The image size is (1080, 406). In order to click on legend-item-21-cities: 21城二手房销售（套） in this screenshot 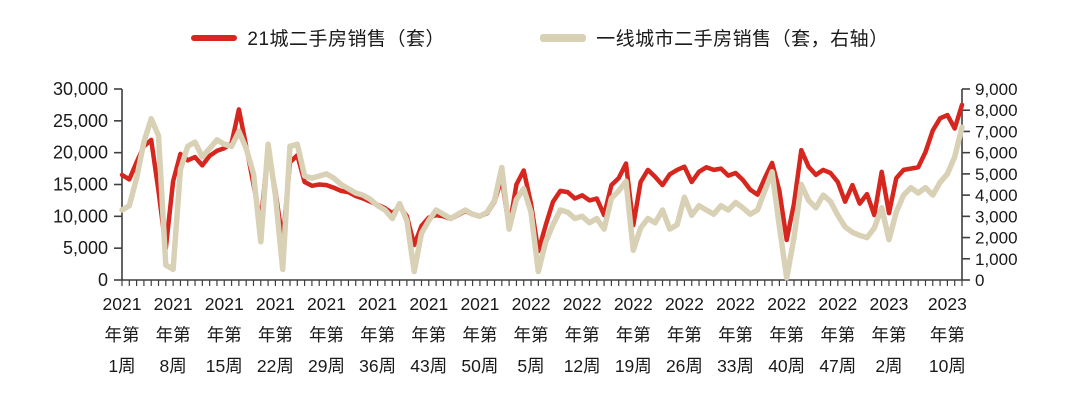, I will do `click(318, 37)`.